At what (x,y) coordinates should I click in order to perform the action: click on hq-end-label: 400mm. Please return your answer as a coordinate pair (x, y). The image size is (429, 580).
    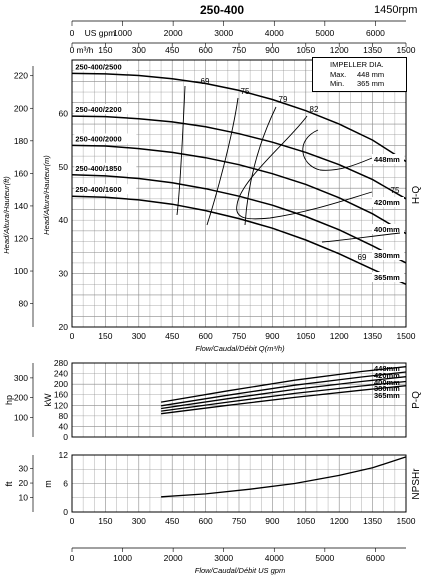
    Looking at the image, I should click on (387, 229).